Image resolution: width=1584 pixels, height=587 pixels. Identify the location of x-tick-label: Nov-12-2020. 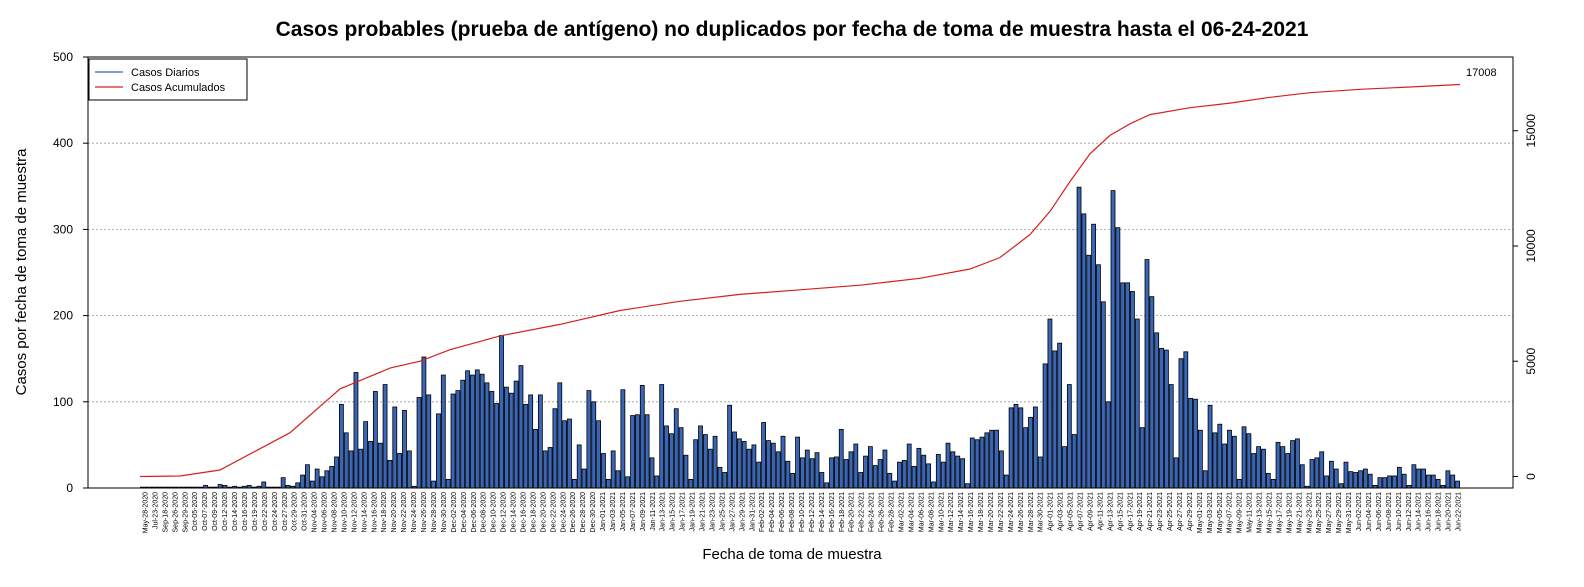
(354, 512).